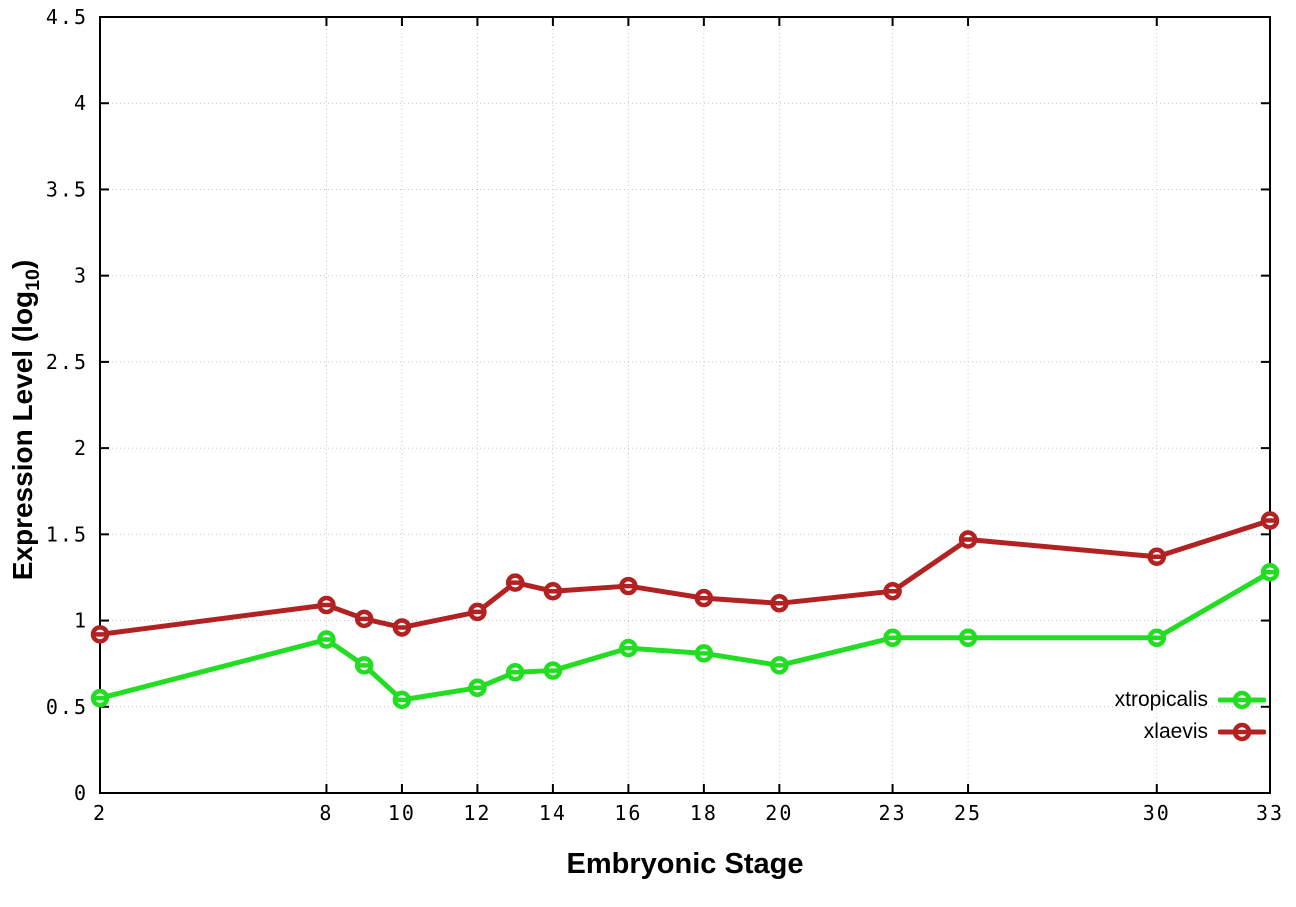 The height and width of the screenshot is (907, 1296). I want to click on legend-item-xlaevis: xlaevis, so click(1191, 732).